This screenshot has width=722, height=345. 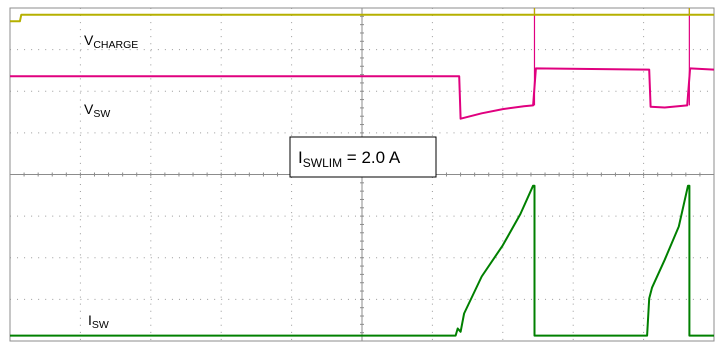 I want to click on trace-label-isw: ISW, so click(x=98, y=321).